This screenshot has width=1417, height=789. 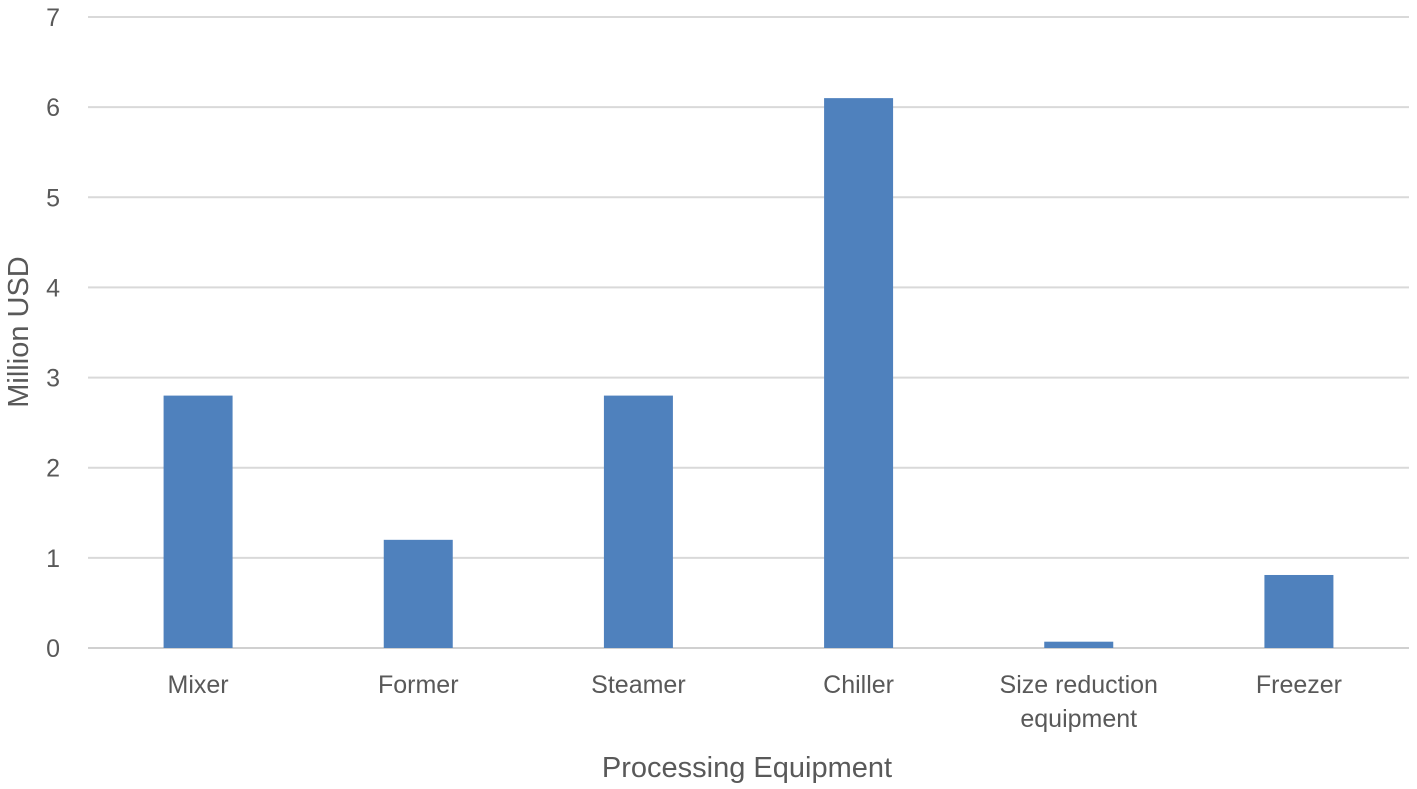 I want to click on y-tick-label: 3, so click(x=53, y=379).